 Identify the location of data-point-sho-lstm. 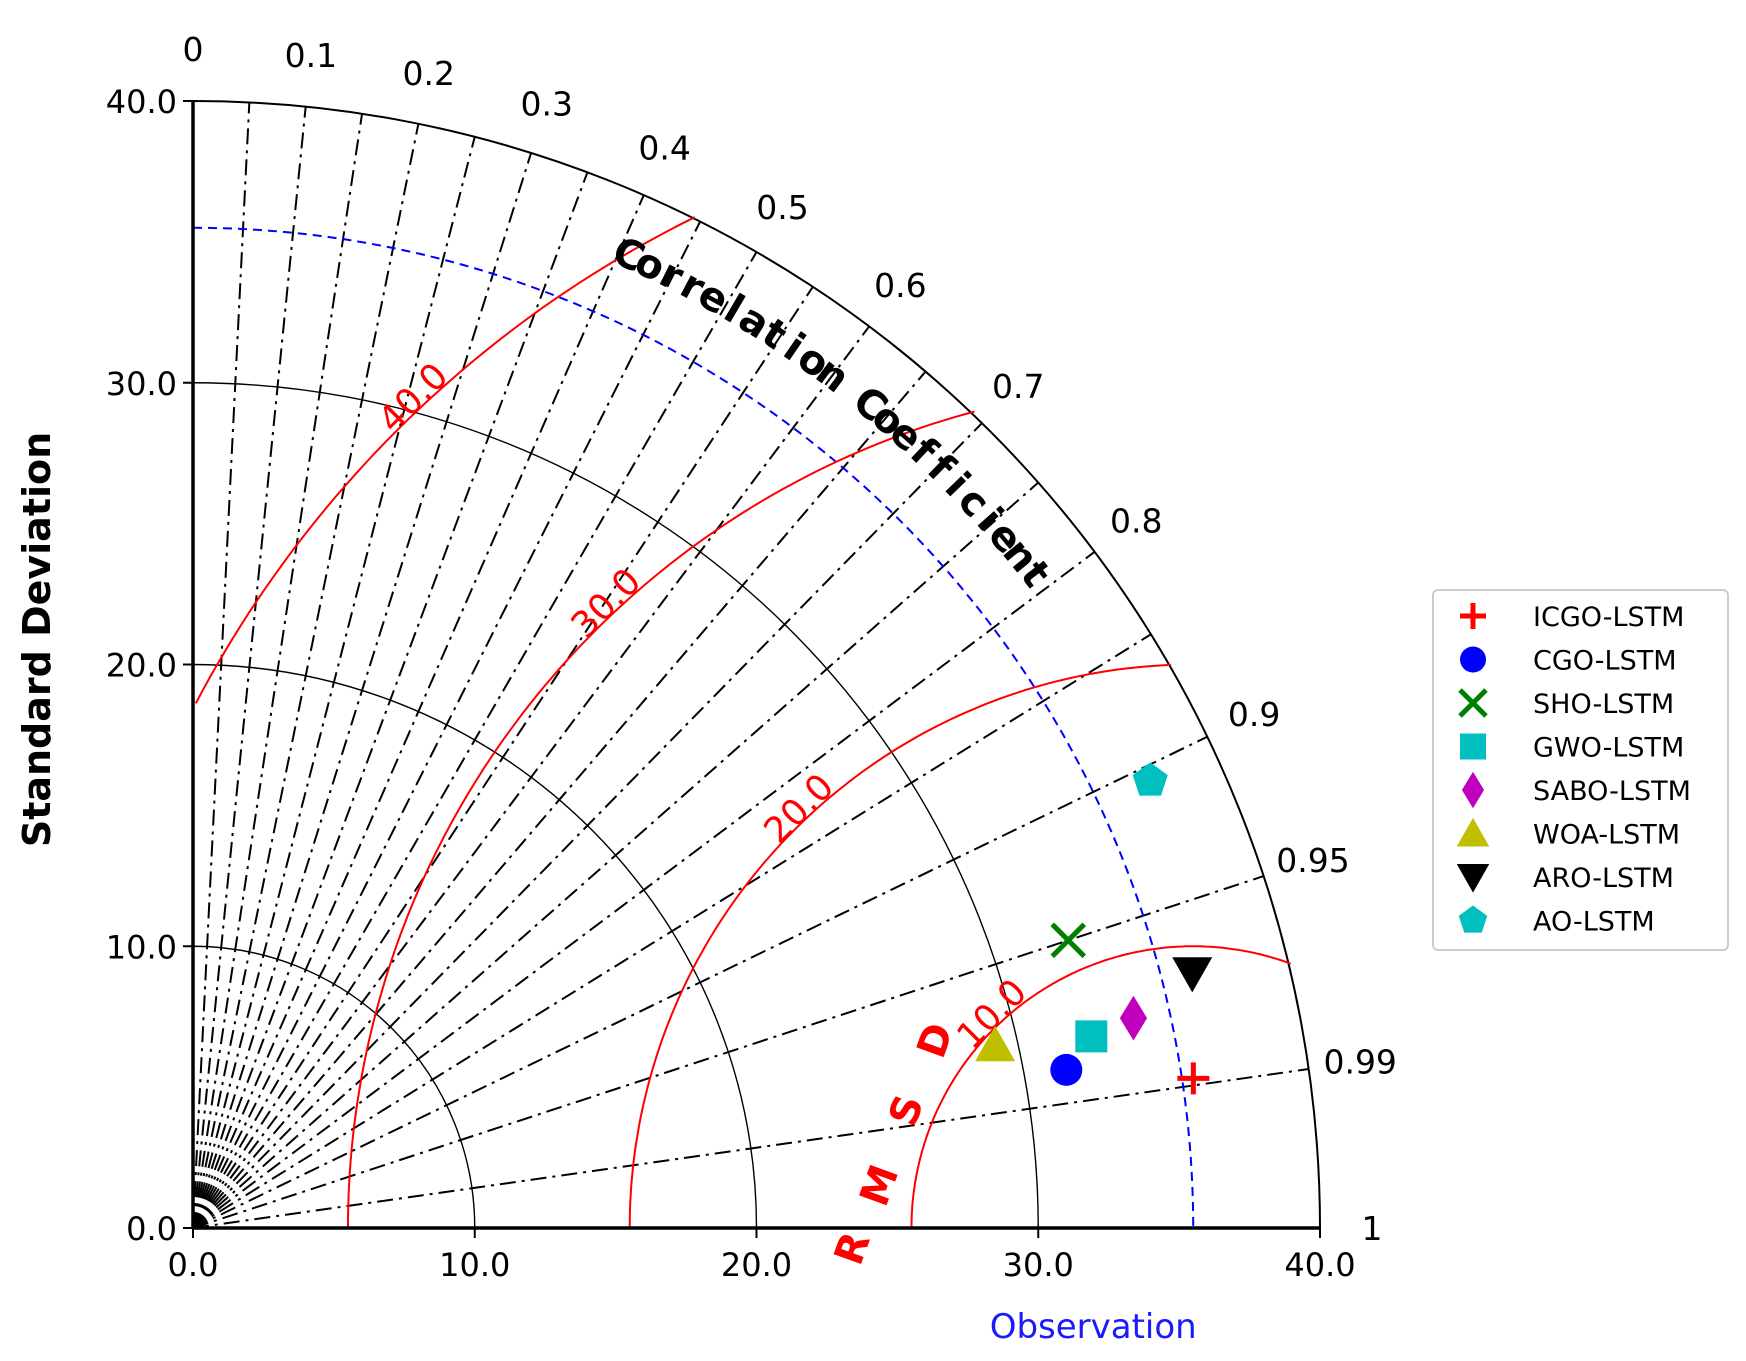
(1068, 940).